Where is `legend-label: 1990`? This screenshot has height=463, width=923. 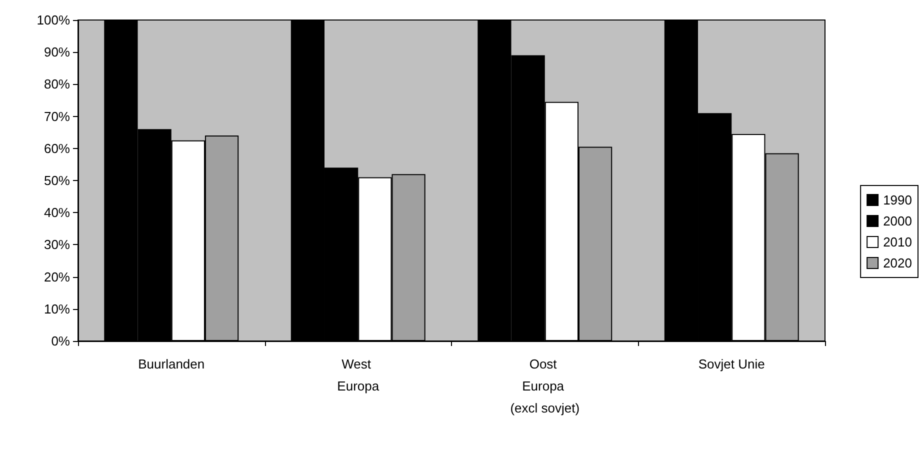
legend-label: 1990 is located at coordinates (897, 200).